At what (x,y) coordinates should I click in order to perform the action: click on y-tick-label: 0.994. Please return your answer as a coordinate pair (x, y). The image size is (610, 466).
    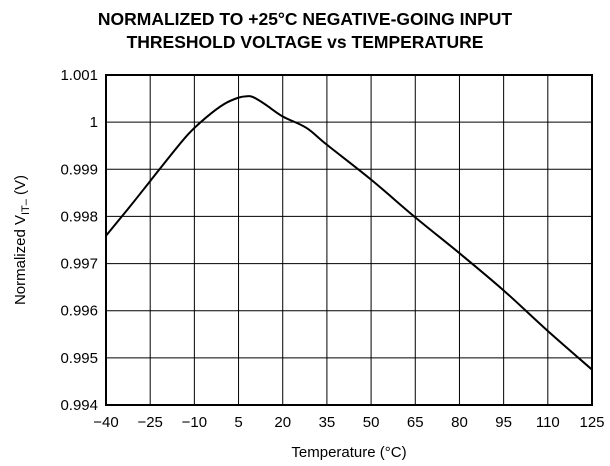
    Looking at the image, I should click on (79, 405).